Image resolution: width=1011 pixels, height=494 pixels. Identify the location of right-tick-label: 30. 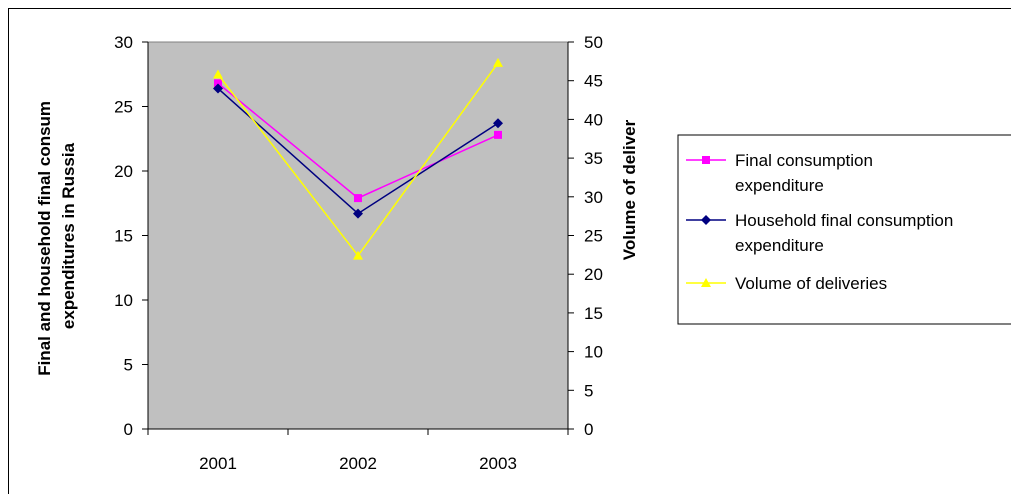
(593, 197).